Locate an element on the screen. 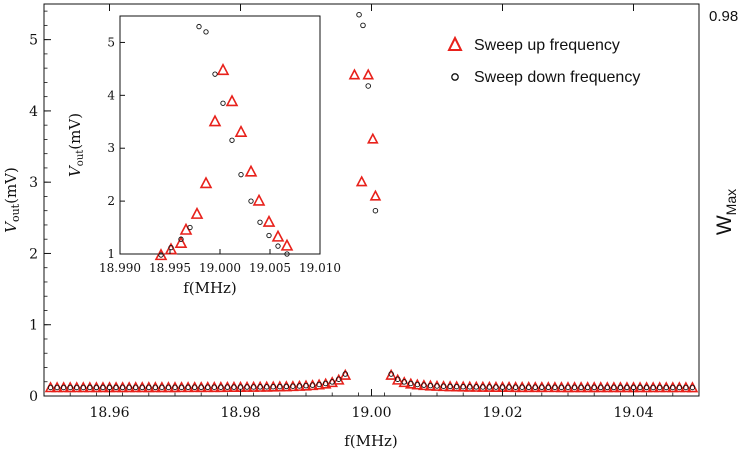  inset-x-tick-label: 19.010 is located at coordinates (320, 268).